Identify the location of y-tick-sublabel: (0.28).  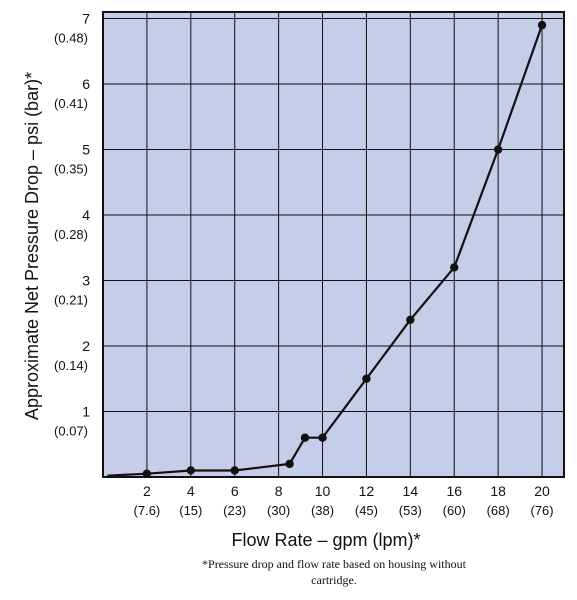
(71, 234).